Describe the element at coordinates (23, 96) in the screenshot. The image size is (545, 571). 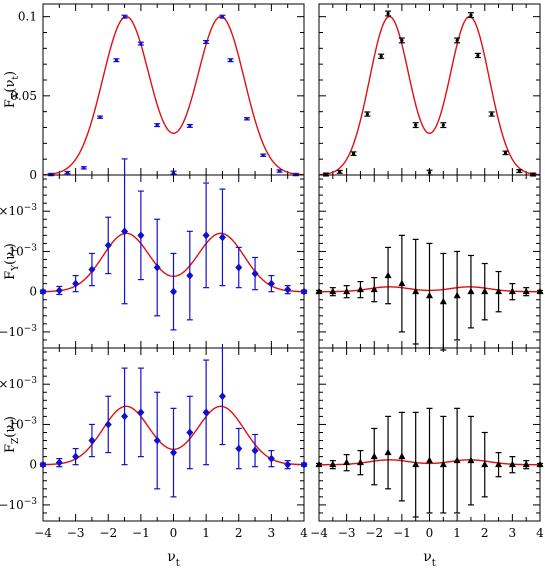
I see `y-tick-label: 0.05` at that location.